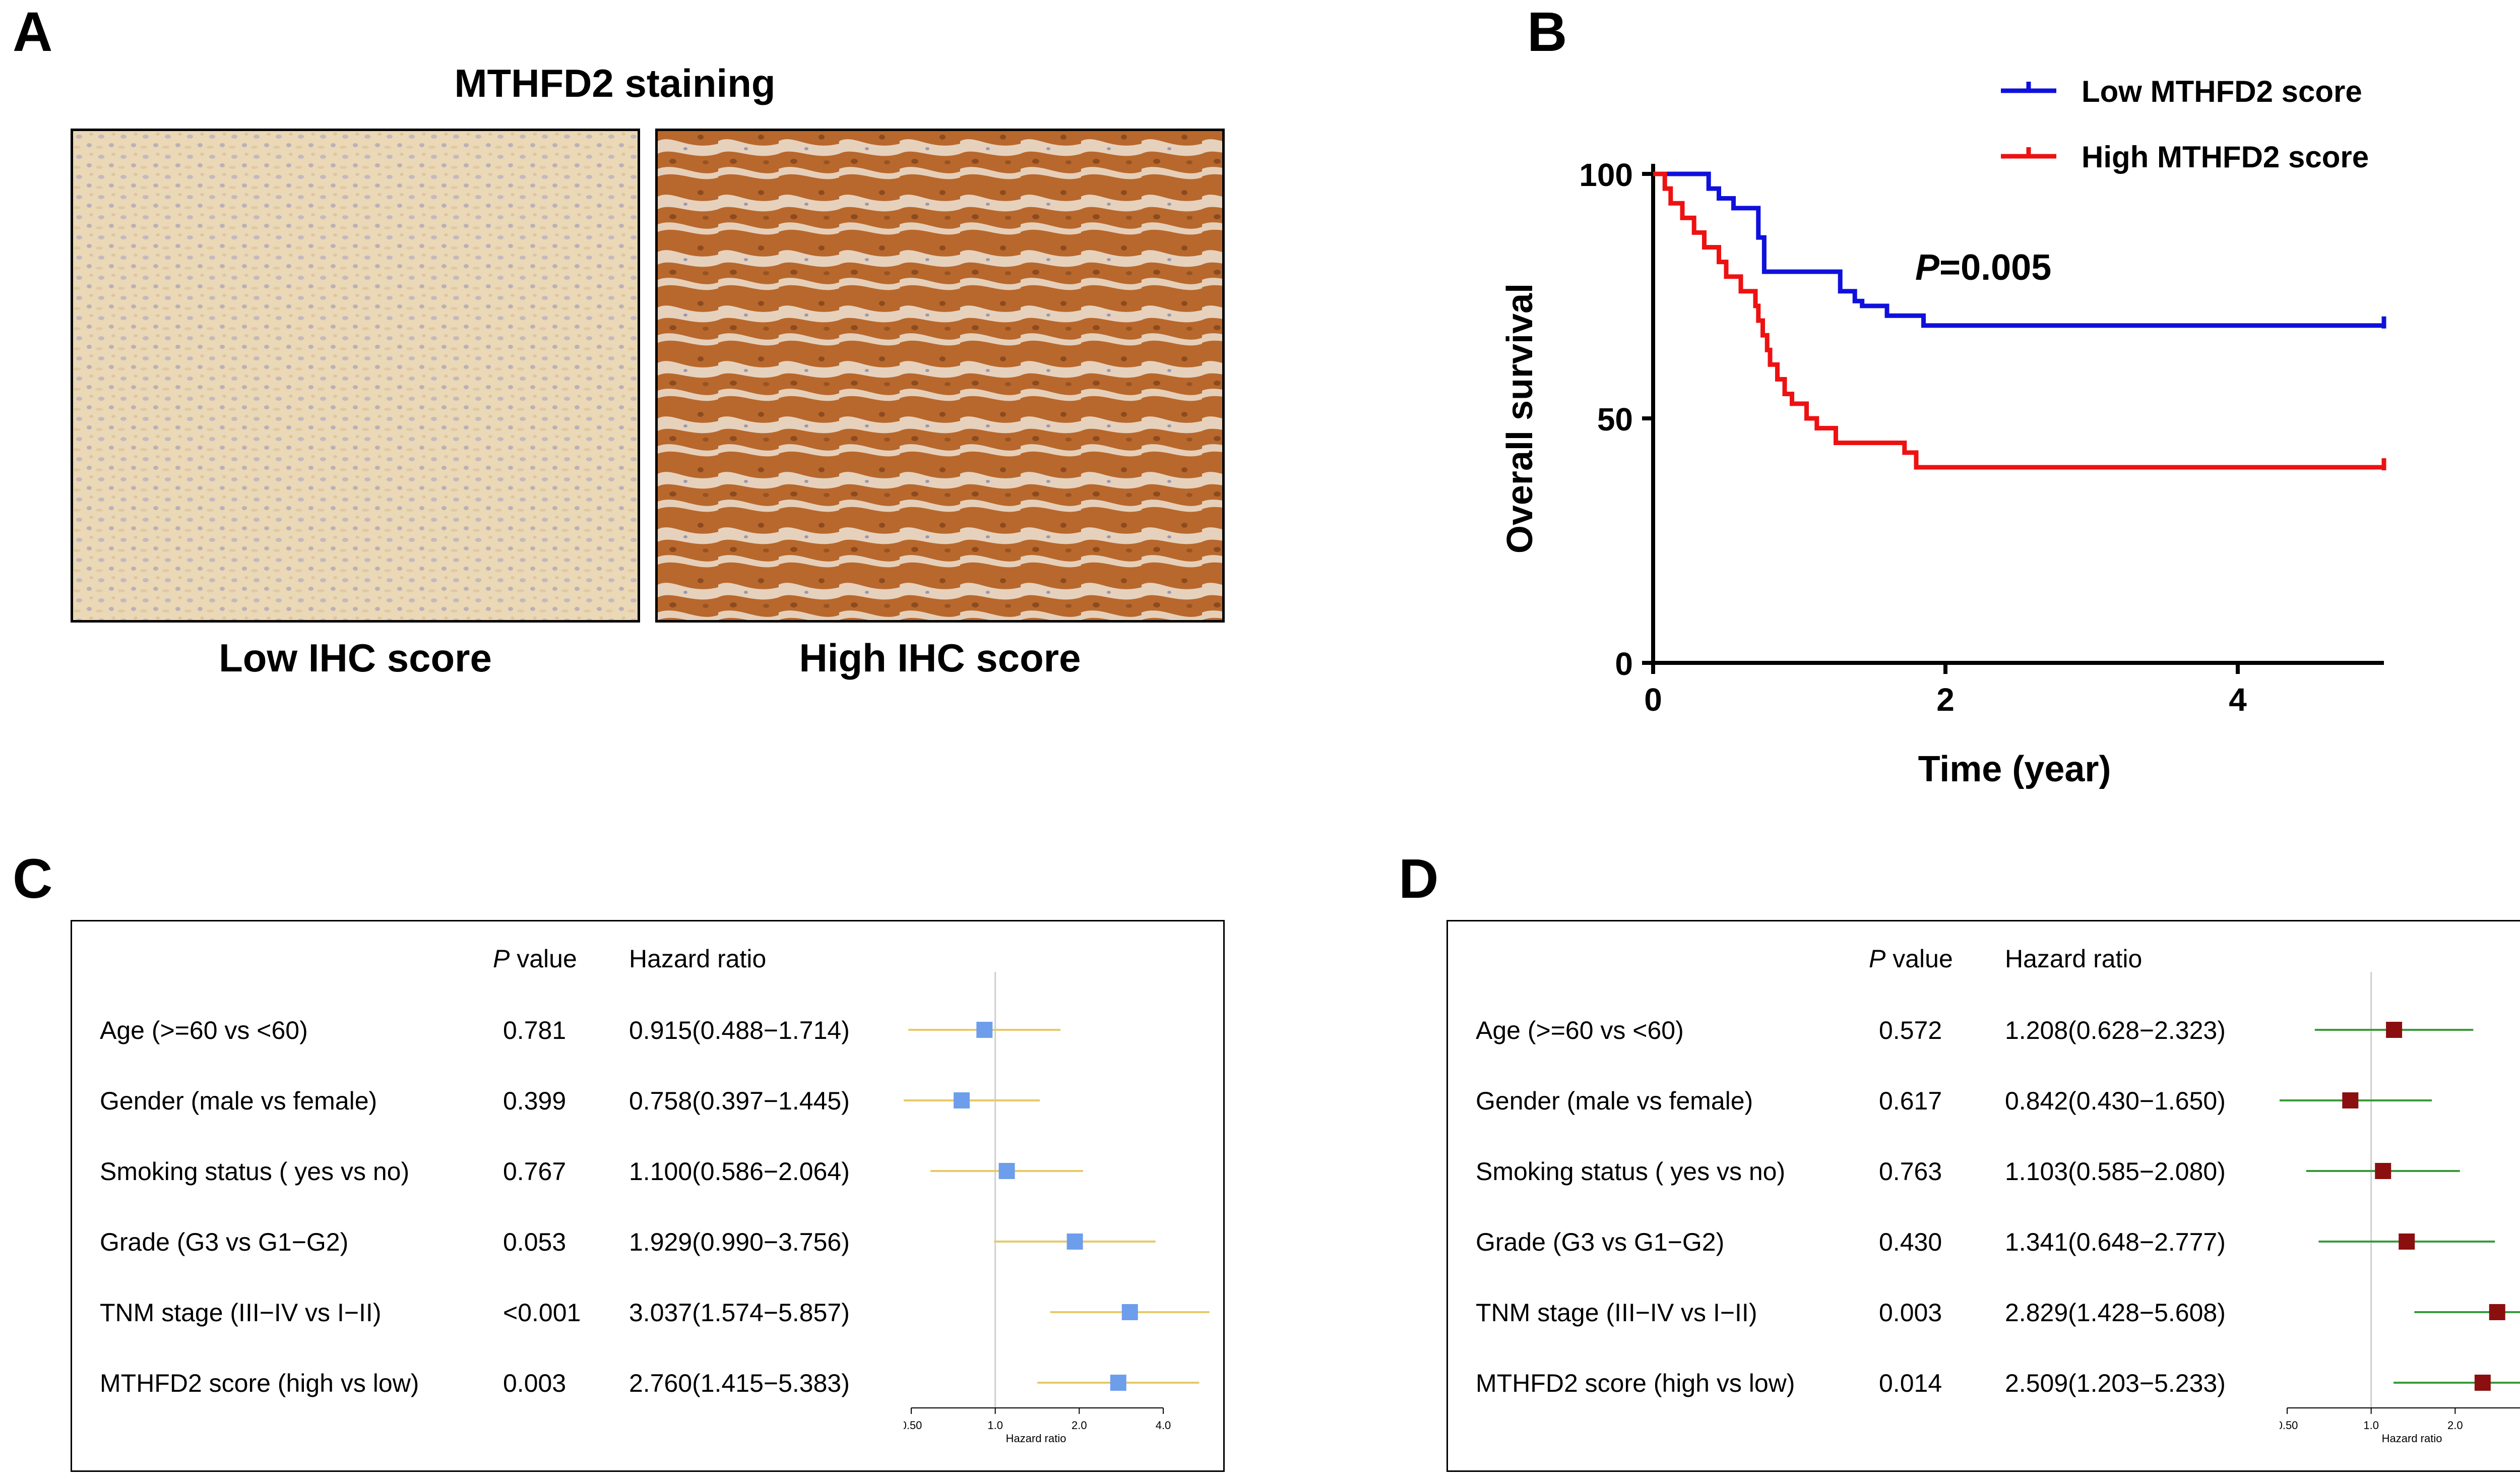 The image size is (2520, 1481). Describe the element at coordinates (534, 1172) in the screenshot. I see `row-p-value: 0.767` at that location.